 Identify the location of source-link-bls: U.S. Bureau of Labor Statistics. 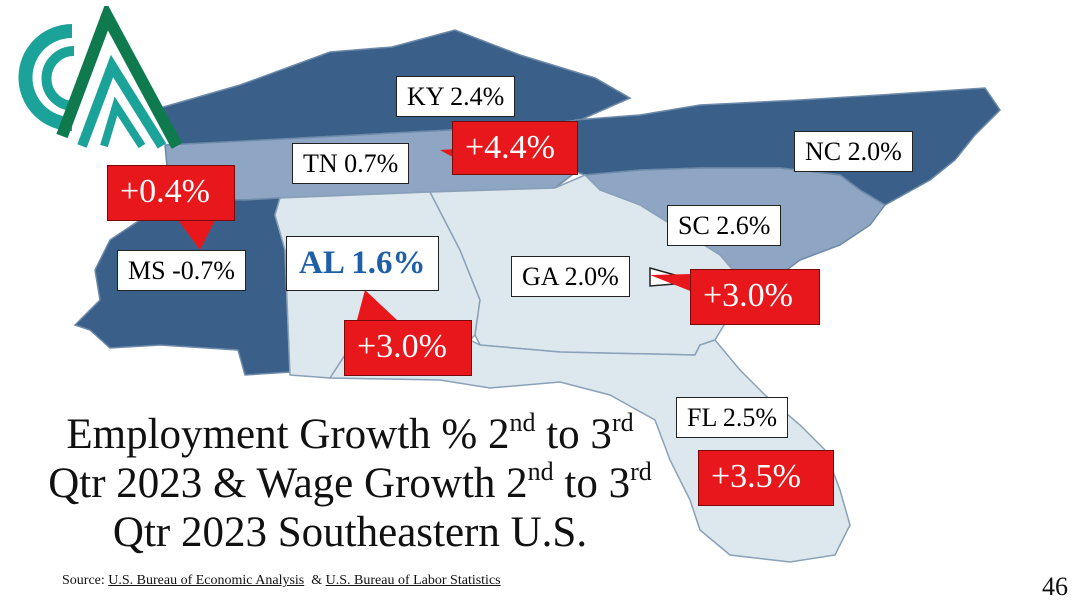
(413, 580).